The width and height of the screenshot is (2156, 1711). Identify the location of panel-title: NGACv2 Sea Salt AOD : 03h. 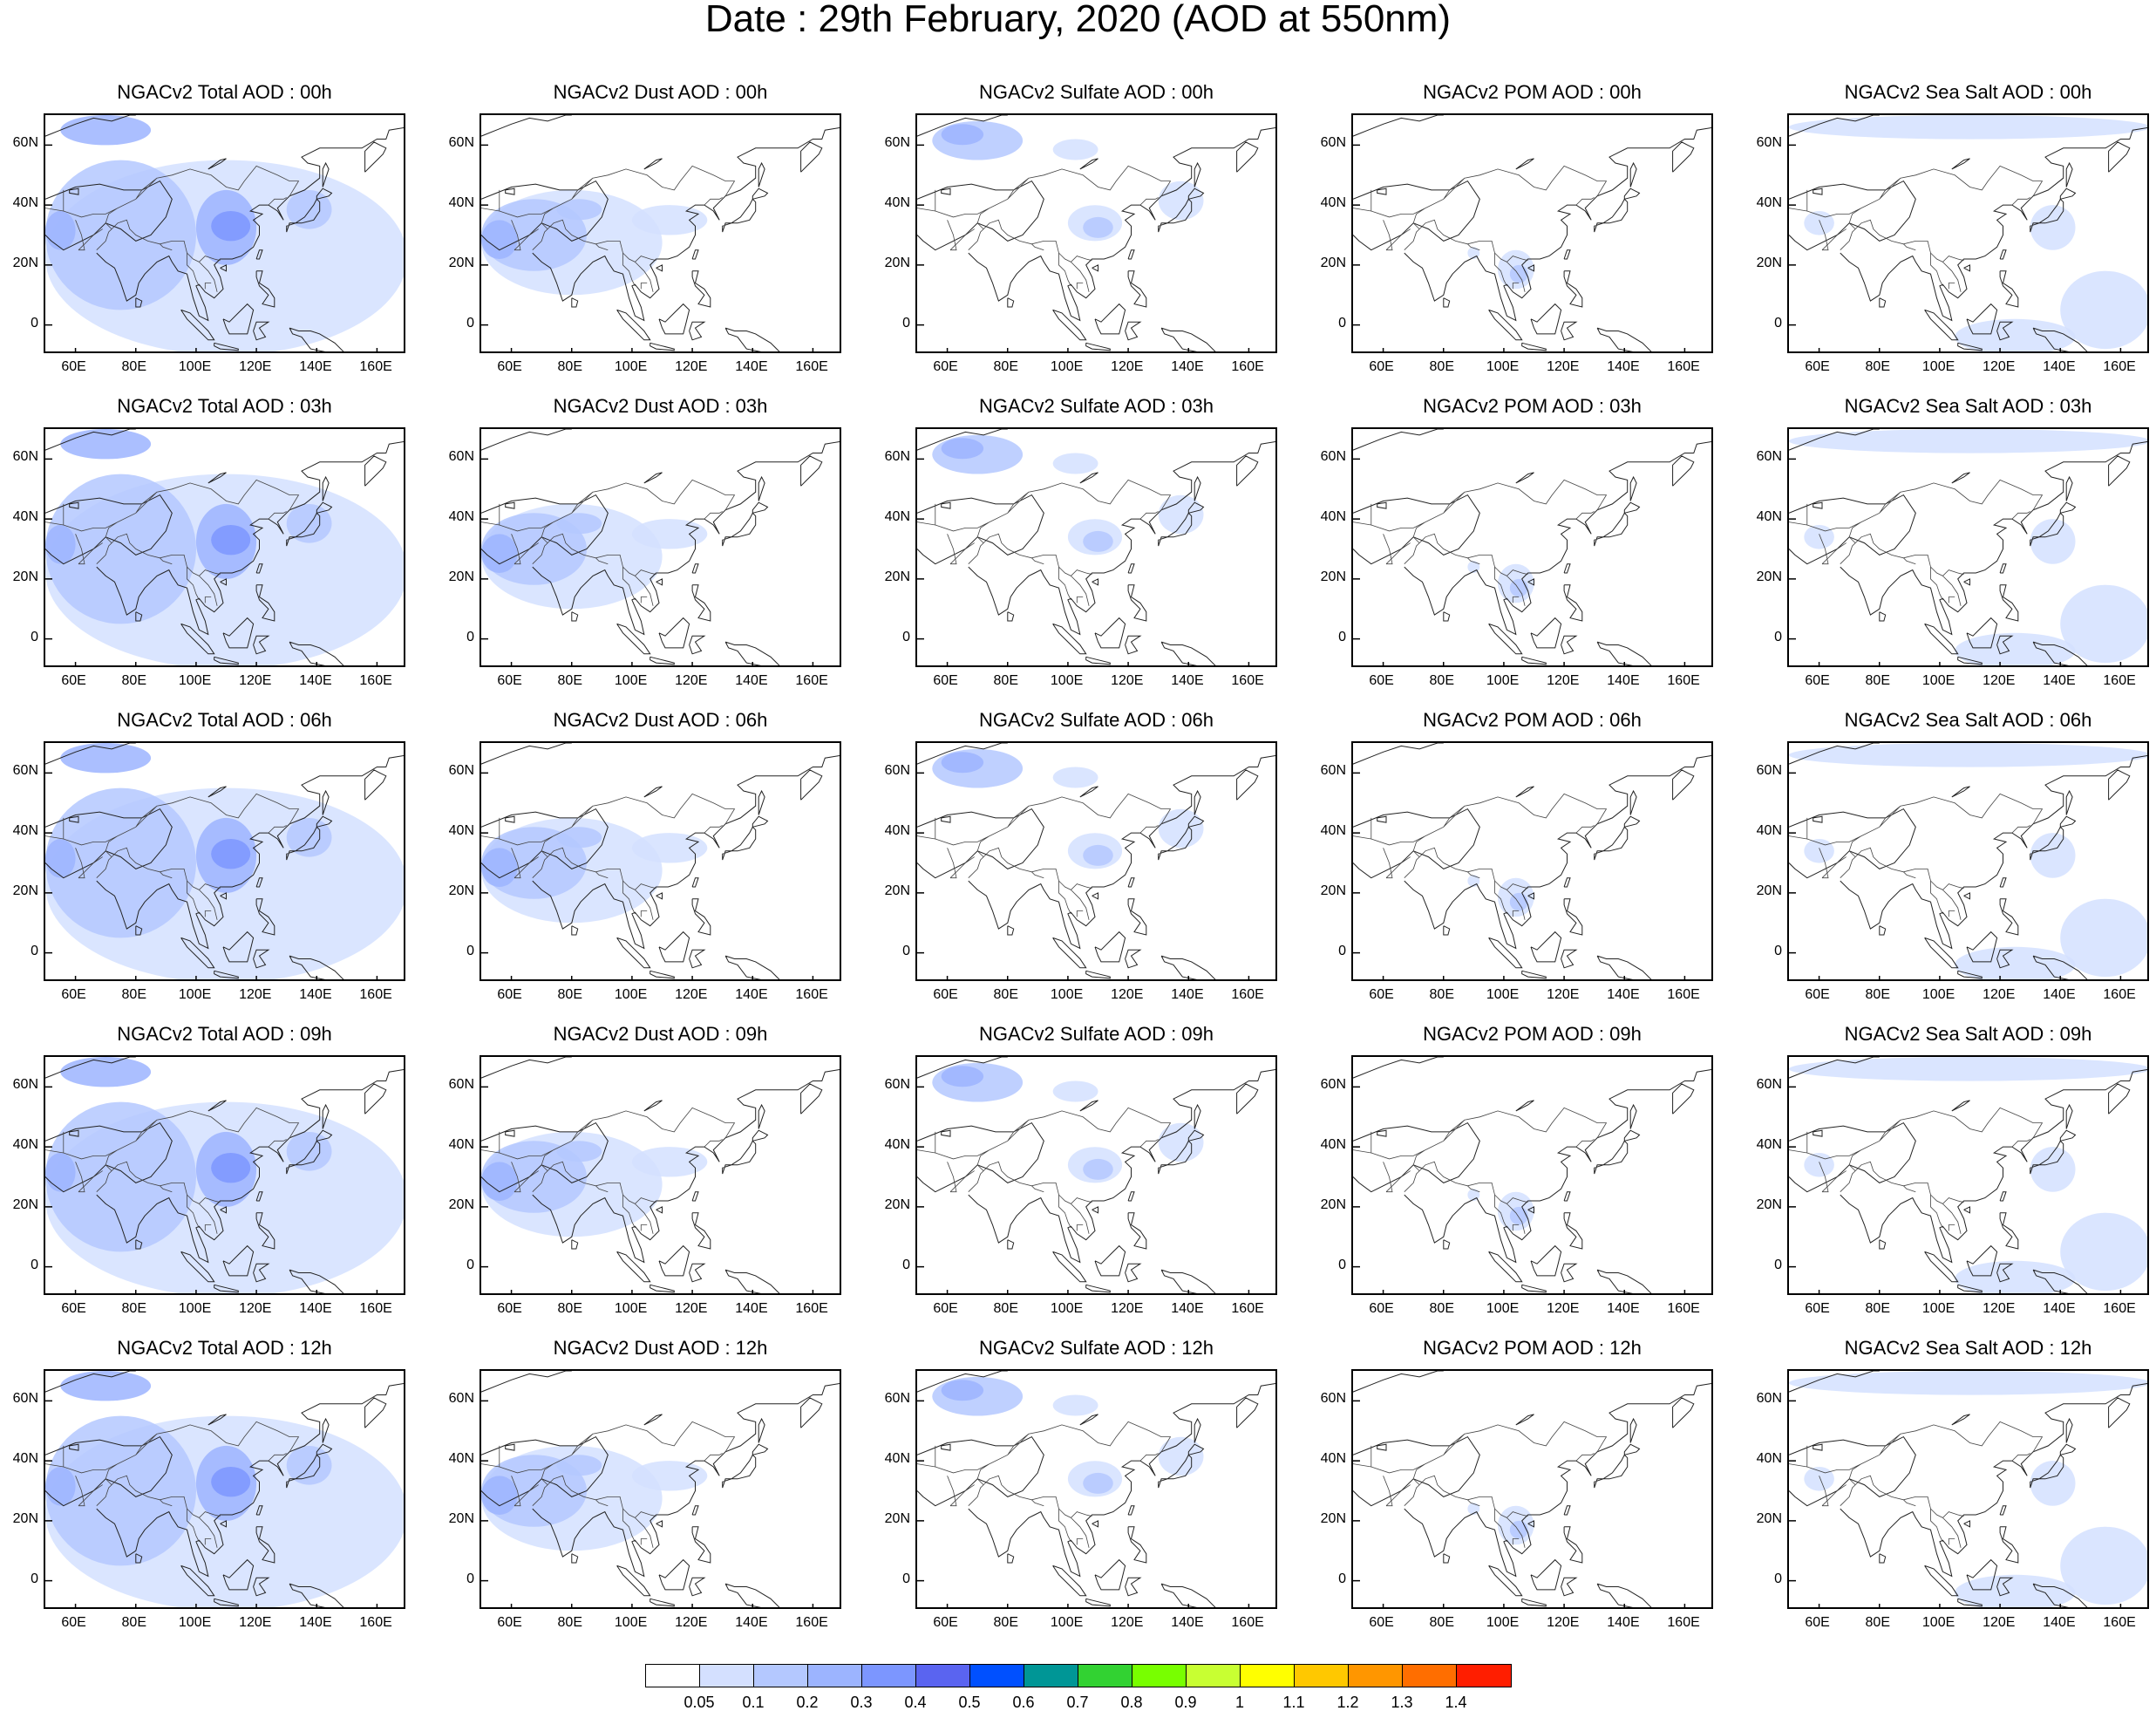
(1968, 406).